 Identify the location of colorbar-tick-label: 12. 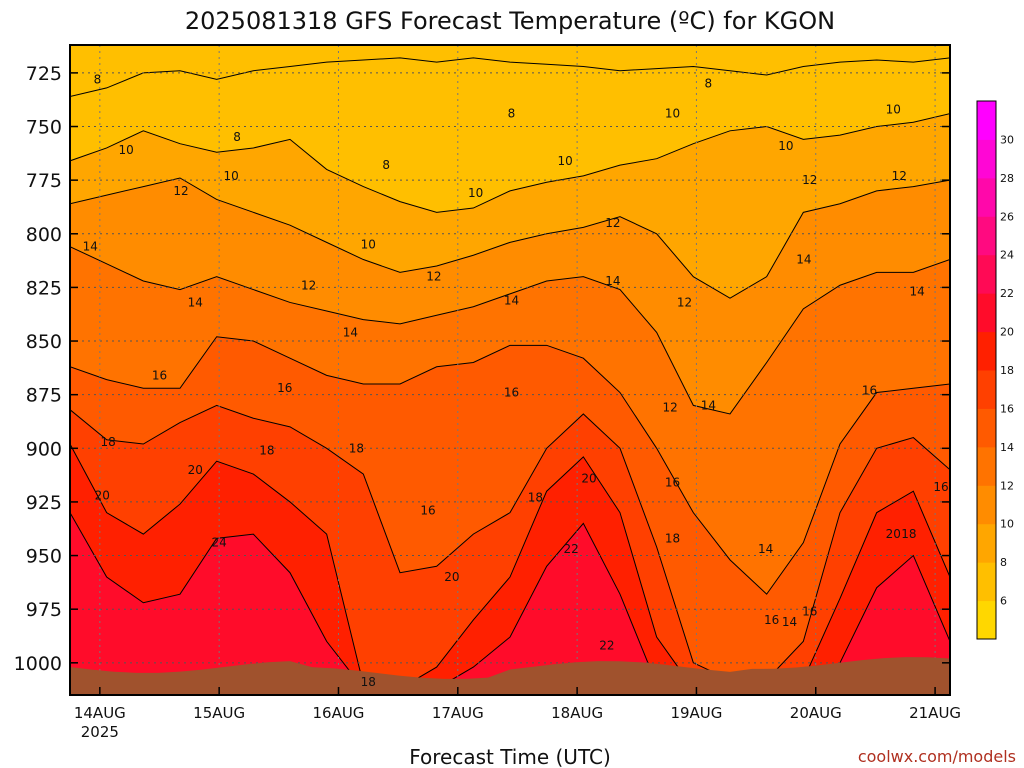
(1007, 485).